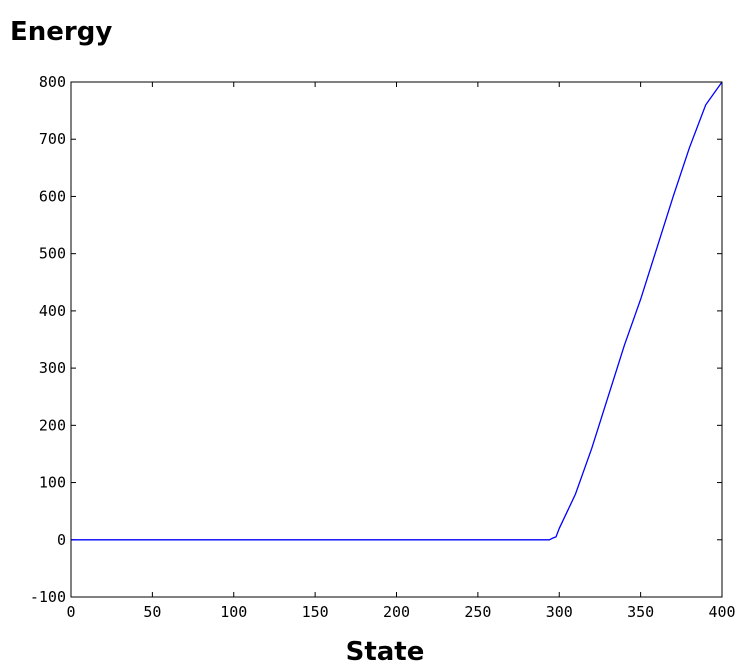 The image size is (742, 667). I want to click on y-tick-label: 100, so click(52, 483).